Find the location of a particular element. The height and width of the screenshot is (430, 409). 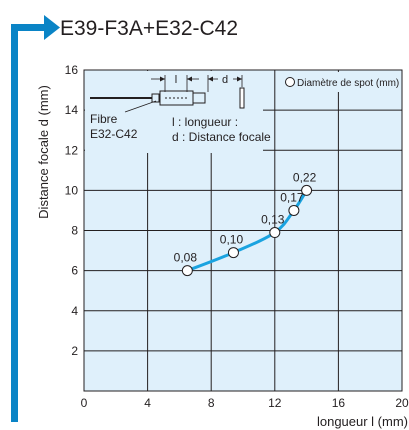

fiber-collar is located at coordinates (155, 98).